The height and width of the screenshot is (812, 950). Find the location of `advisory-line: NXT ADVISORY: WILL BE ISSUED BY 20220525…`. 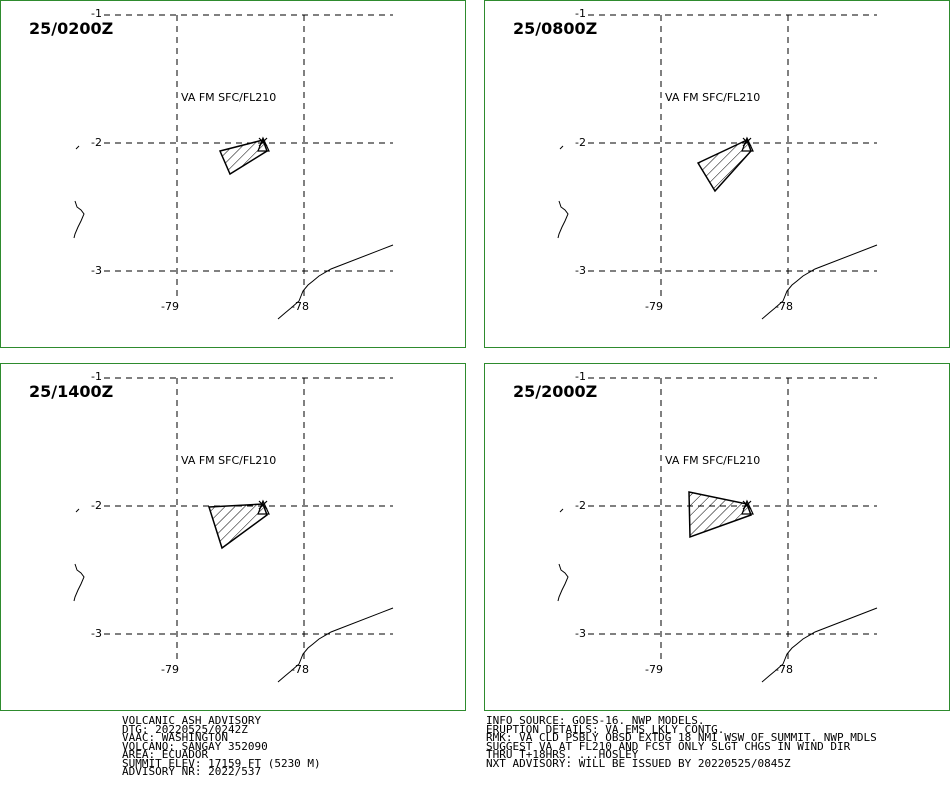

advisory-line: NXT ADVISORY: WILL BE ISSUED BY 20220525… is located at coordinates (638, 763).